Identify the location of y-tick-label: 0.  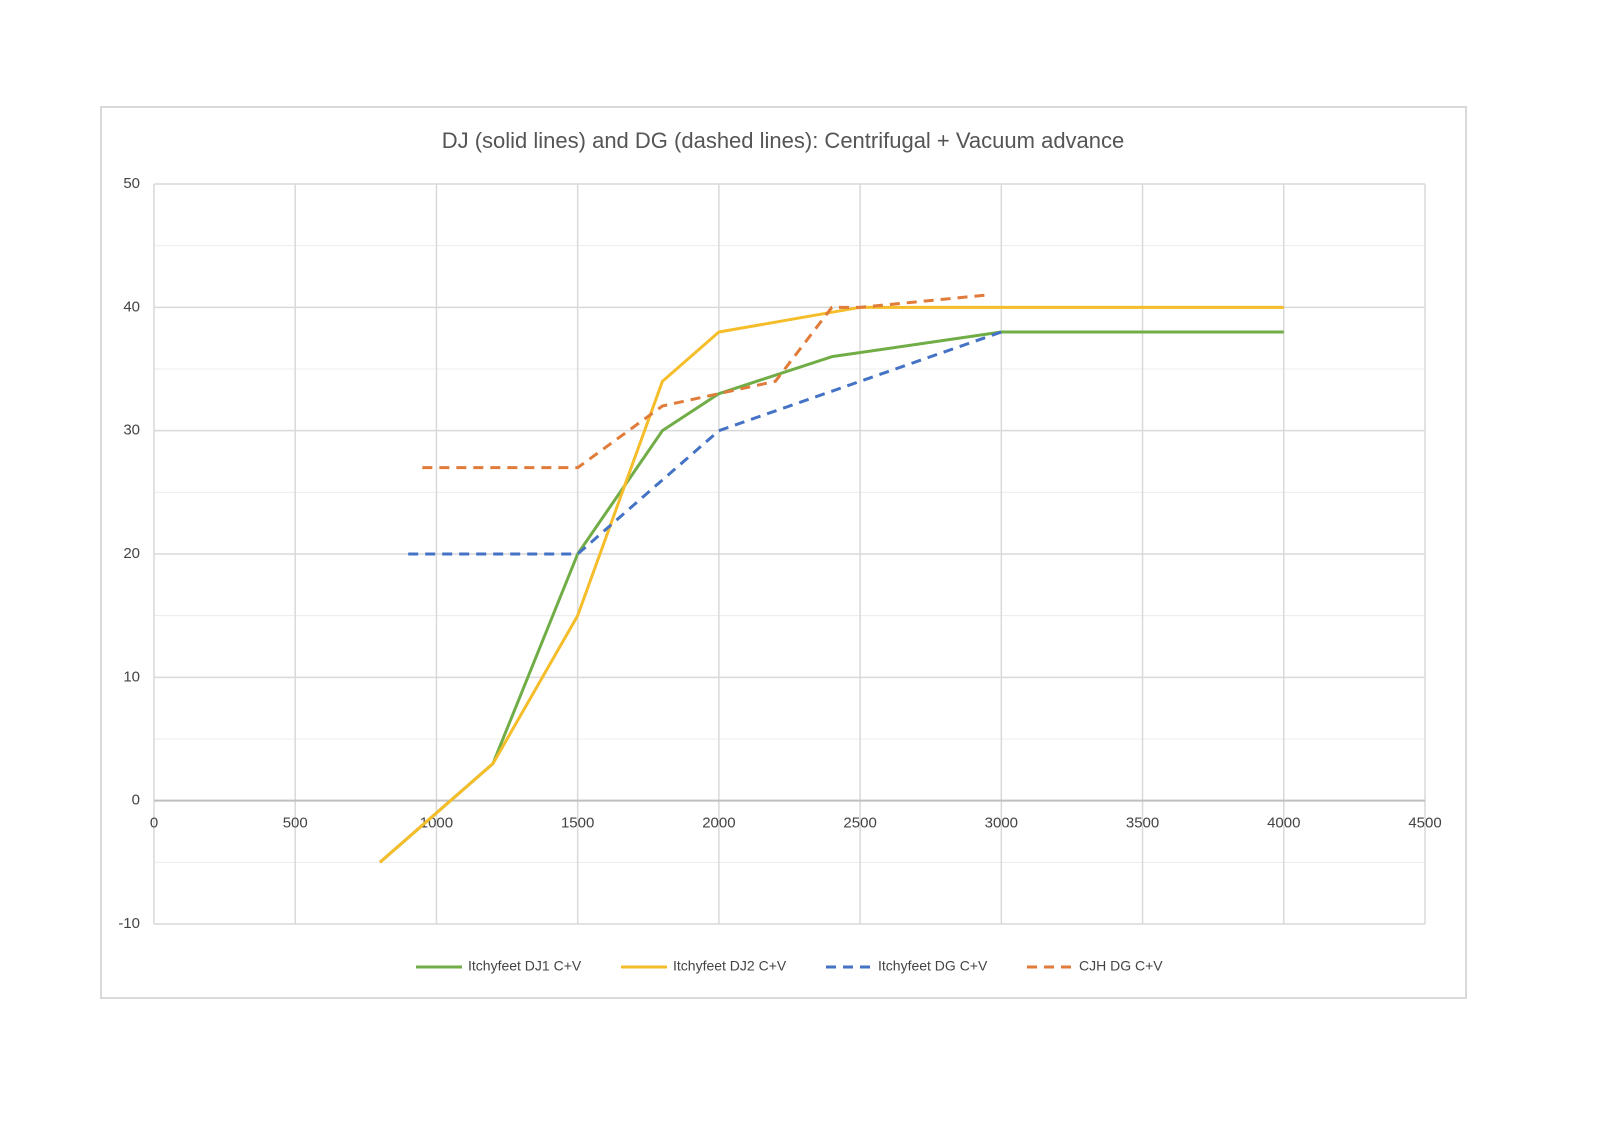
(136, 800).